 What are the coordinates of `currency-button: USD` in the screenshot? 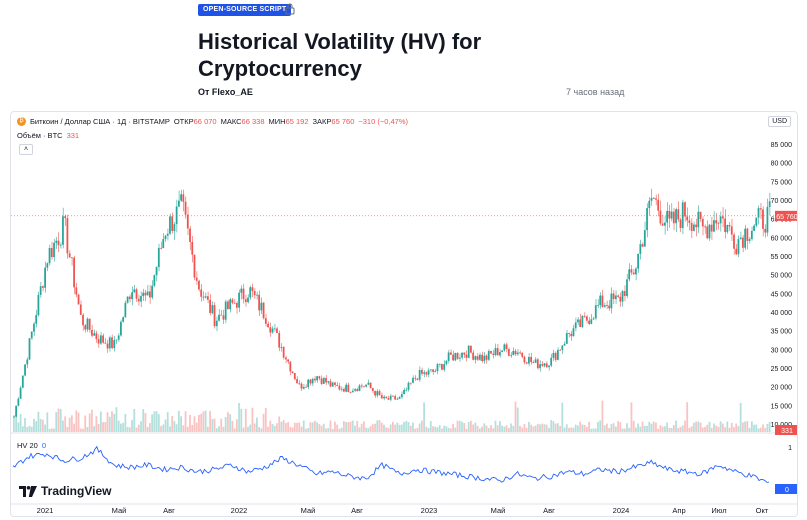 It's located at (779, 121).